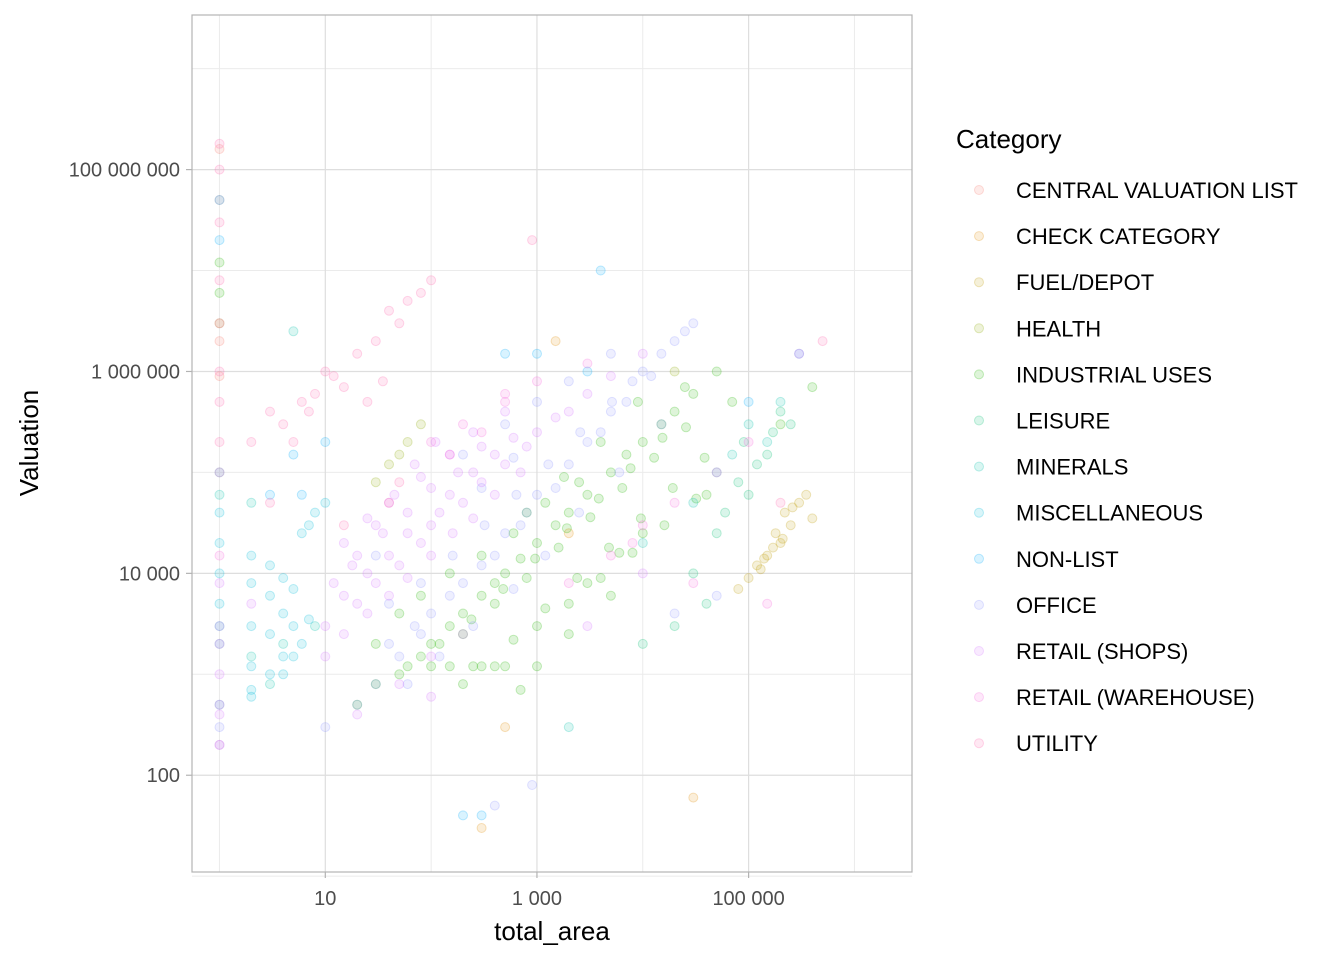 The image size is (1344, 960). What do you see at coordinates (1067, 559) in the screenshot?
I see `legend-label: NON-LIST` at bounding box center [1067, 559].